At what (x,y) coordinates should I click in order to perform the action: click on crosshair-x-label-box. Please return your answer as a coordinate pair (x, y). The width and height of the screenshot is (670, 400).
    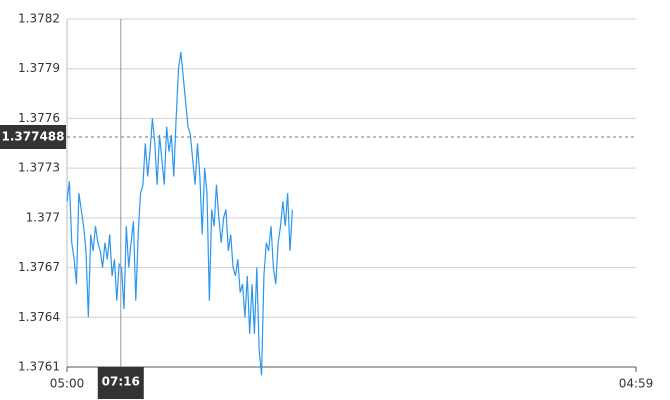
    Looking at the image, I should click on (120, 383).